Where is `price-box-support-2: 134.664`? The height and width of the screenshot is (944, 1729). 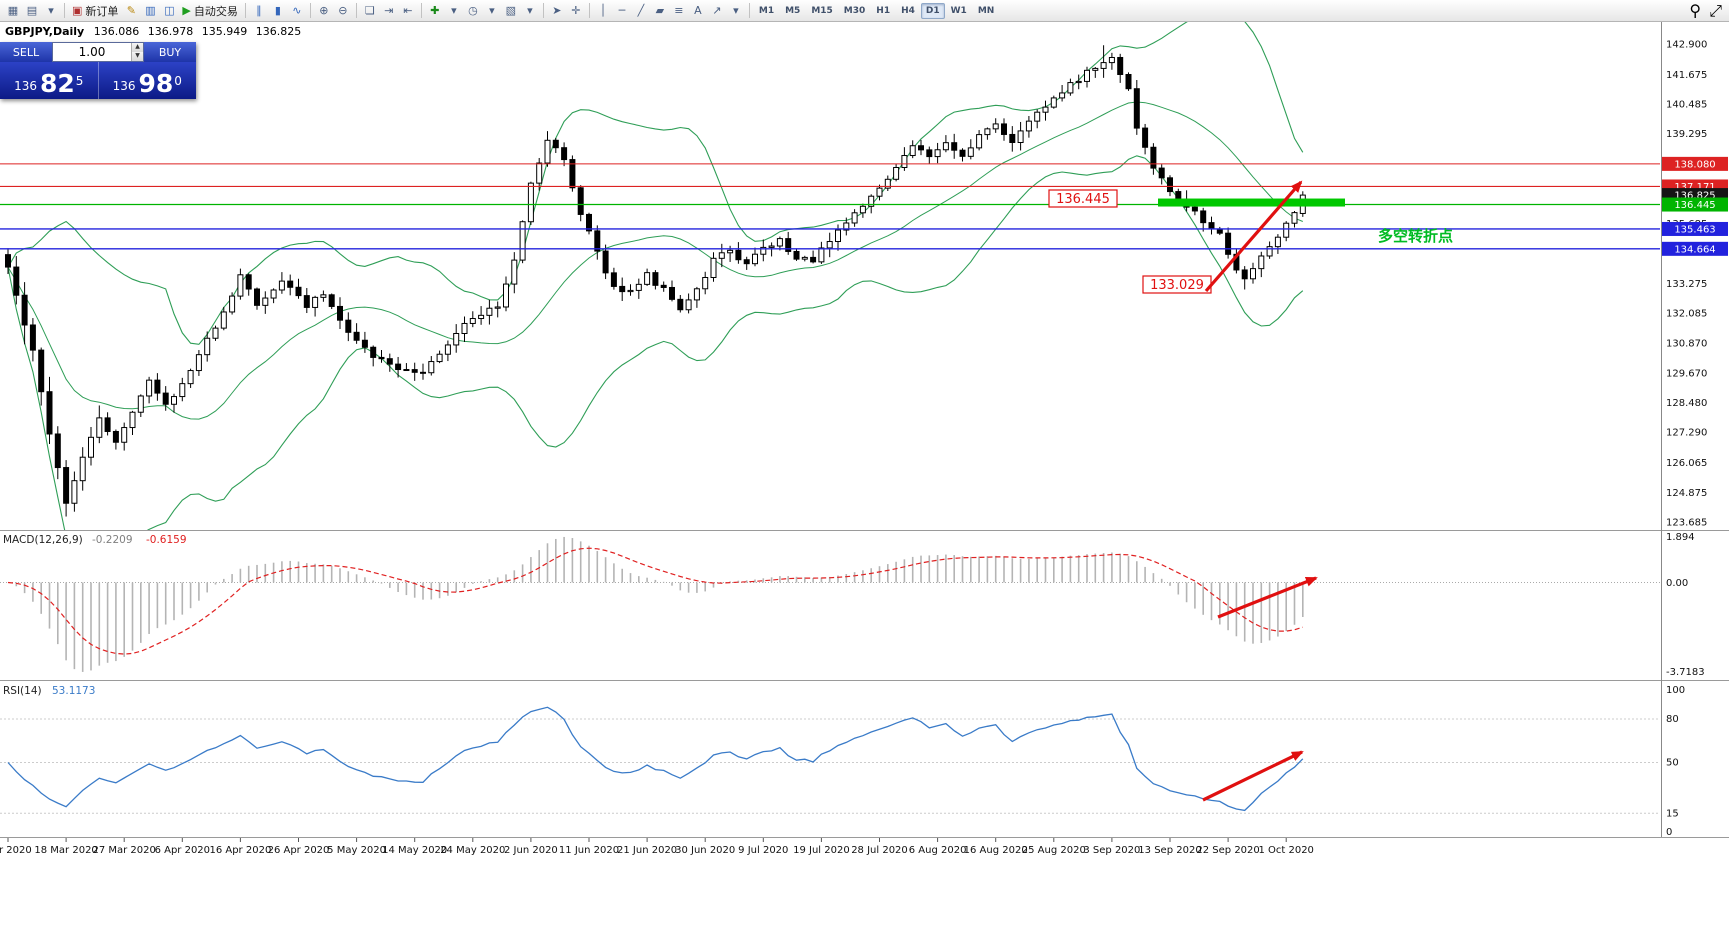 price-box-support-2: 134.664 is located at coordinates (1695, 248).